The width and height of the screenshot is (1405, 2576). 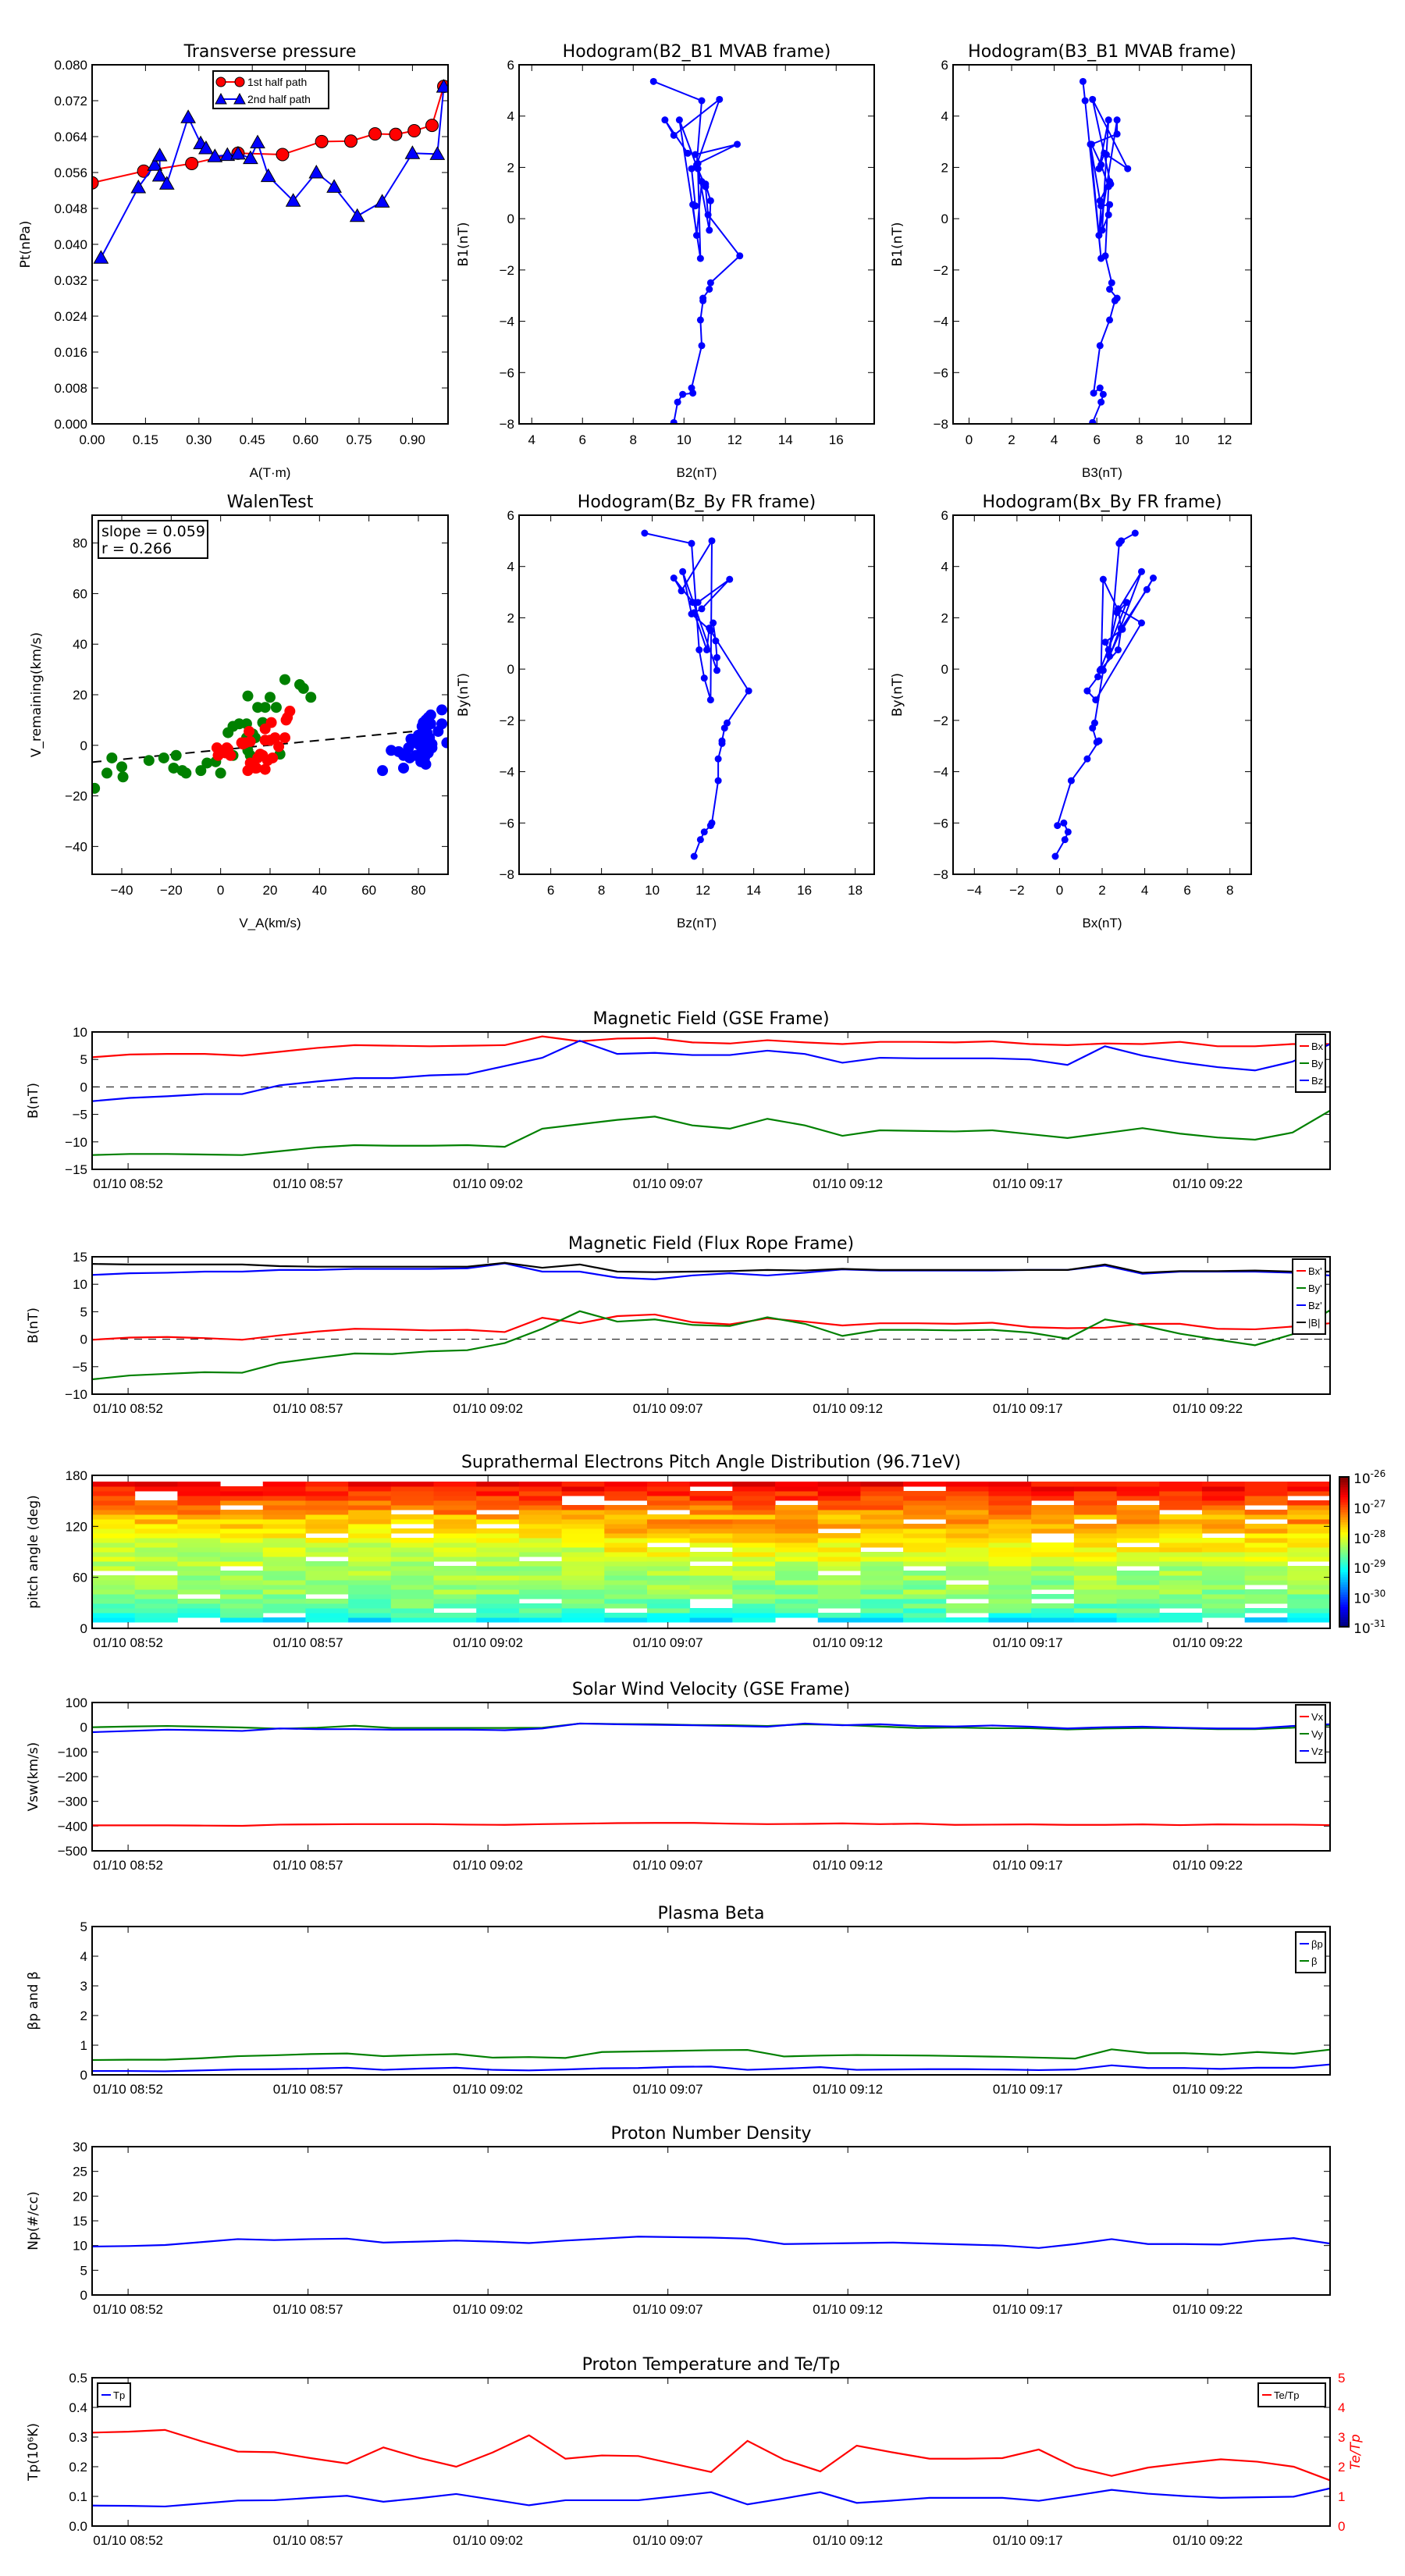 I want to click on temperature-xtick-label: 01/10 09:22, so click(x=1208, y=2540).